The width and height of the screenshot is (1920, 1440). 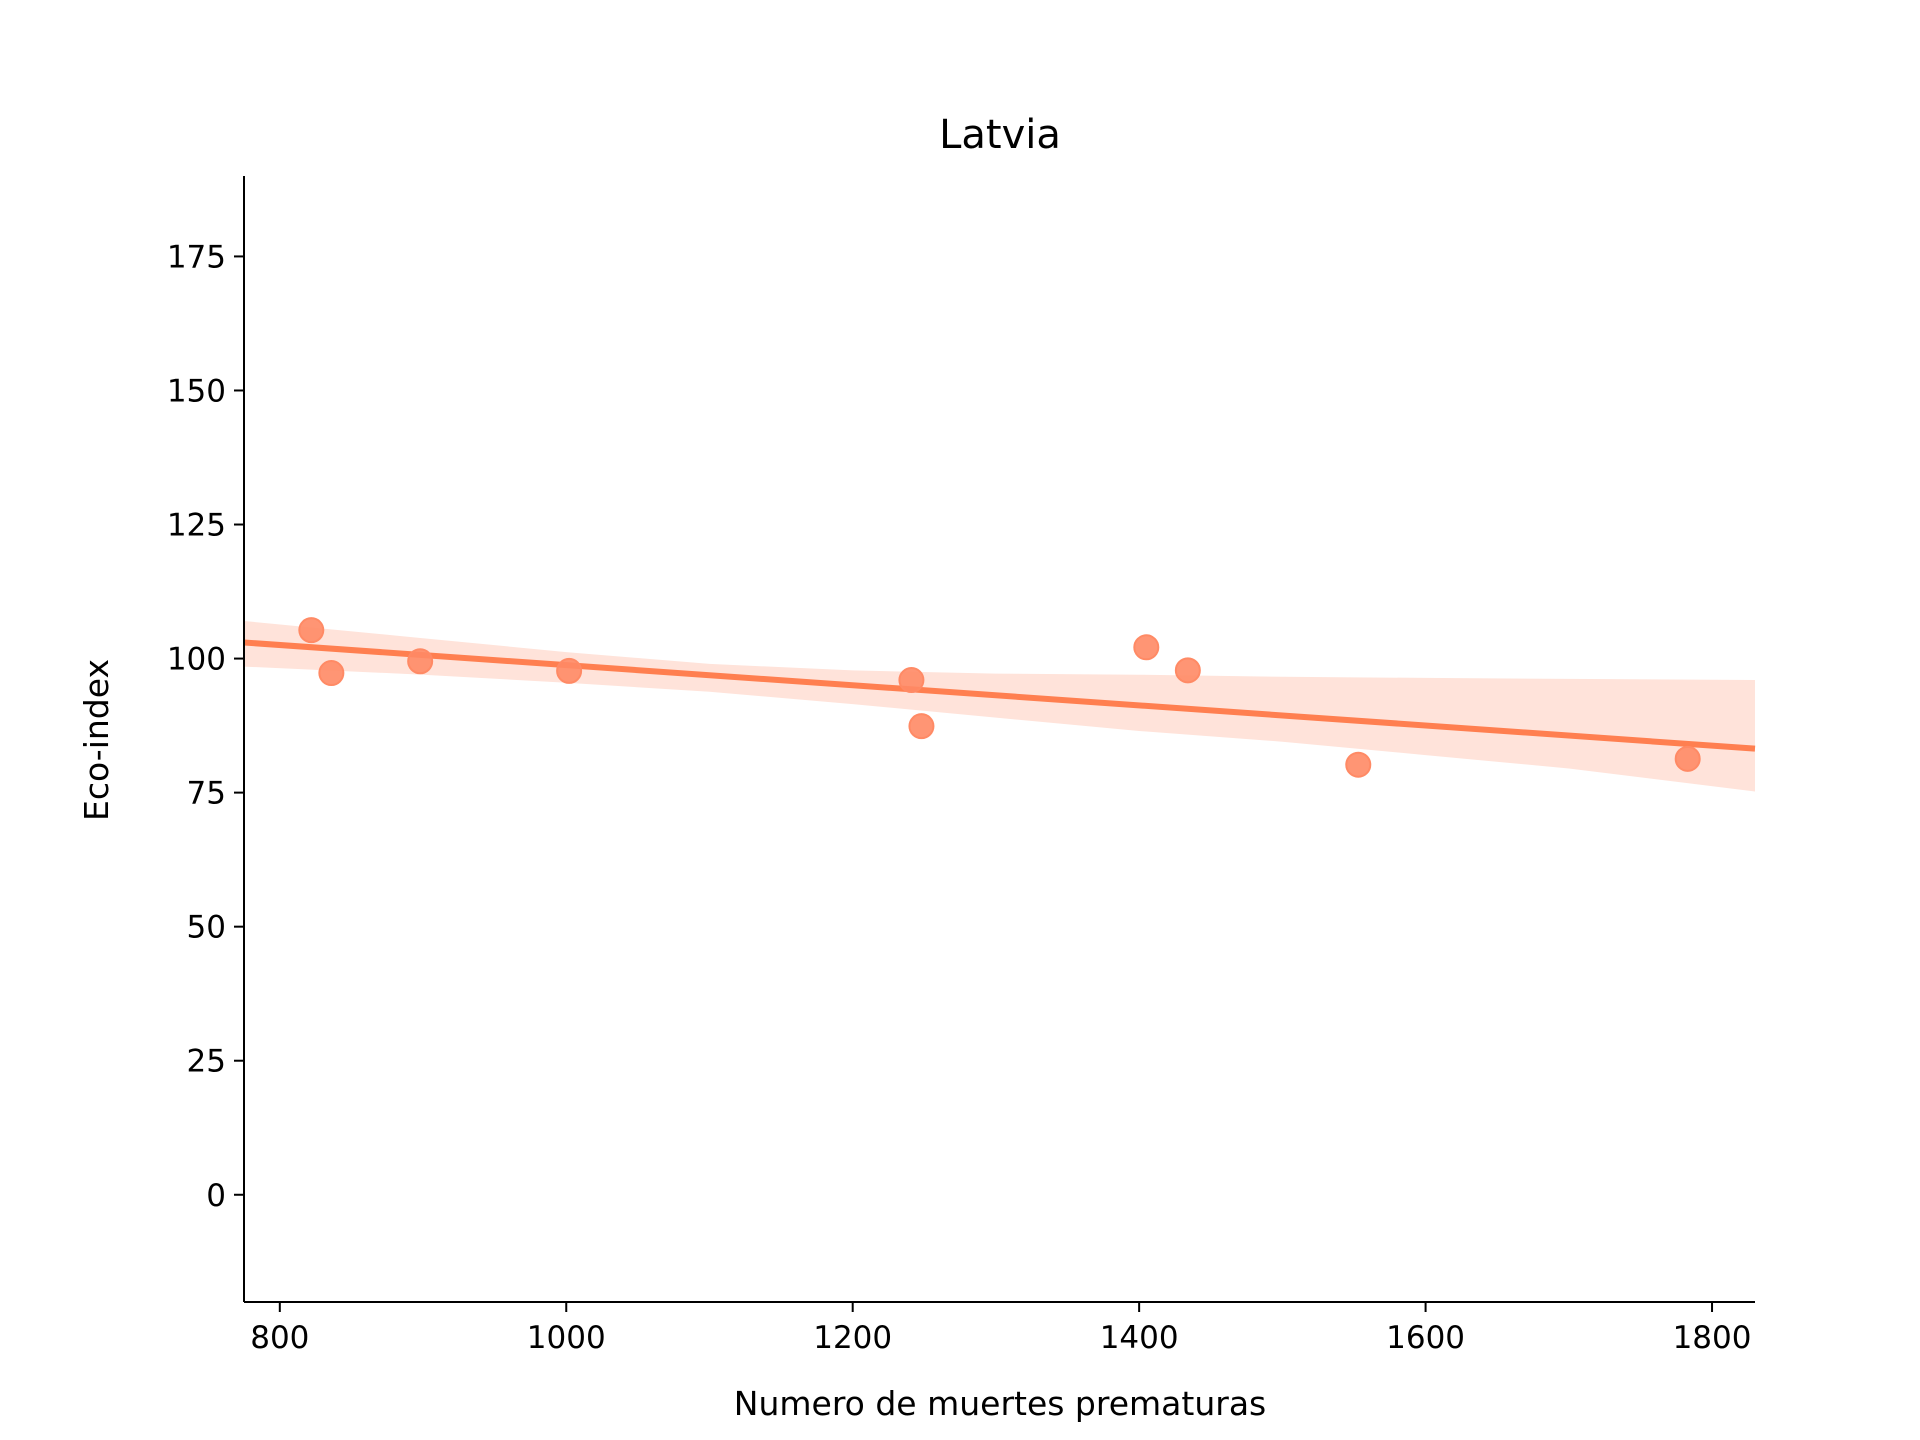 I want to click on confidence-band-layer, so click(x=999, y=706).